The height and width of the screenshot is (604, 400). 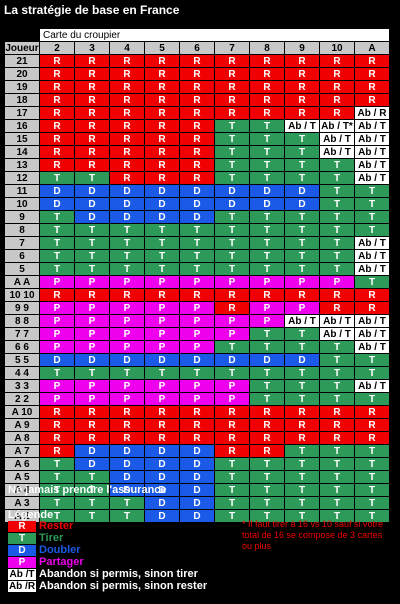 What do you see at coordinates (22, 178) in the screenshot?
I see `player-hand-label: 12` at bounding box center [22, 178].